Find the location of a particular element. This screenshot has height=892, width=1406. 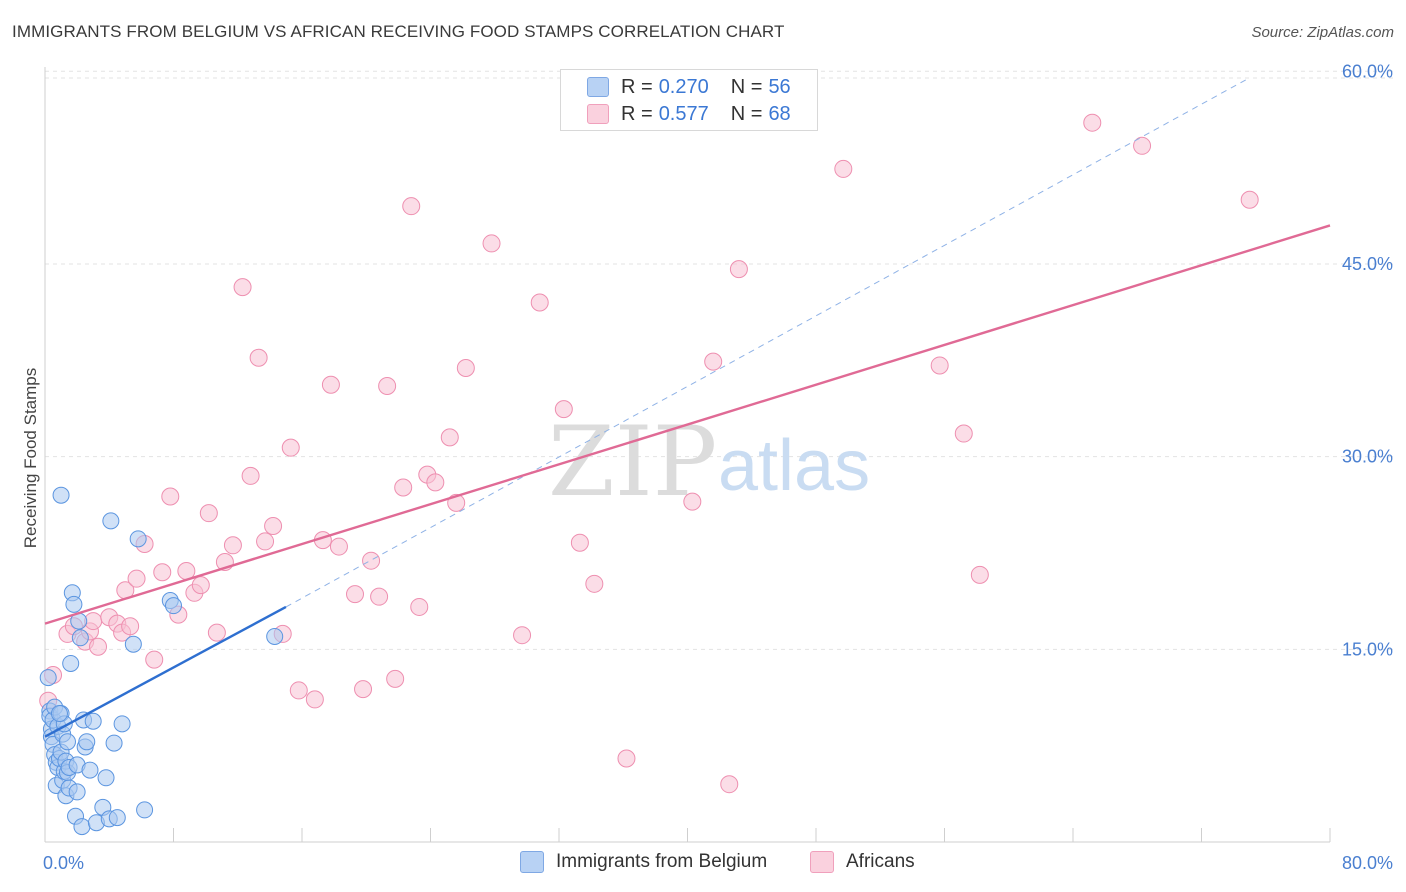

legend-row-belgium: R = 0.270 N = 56 is located at coordinates (689, 87).